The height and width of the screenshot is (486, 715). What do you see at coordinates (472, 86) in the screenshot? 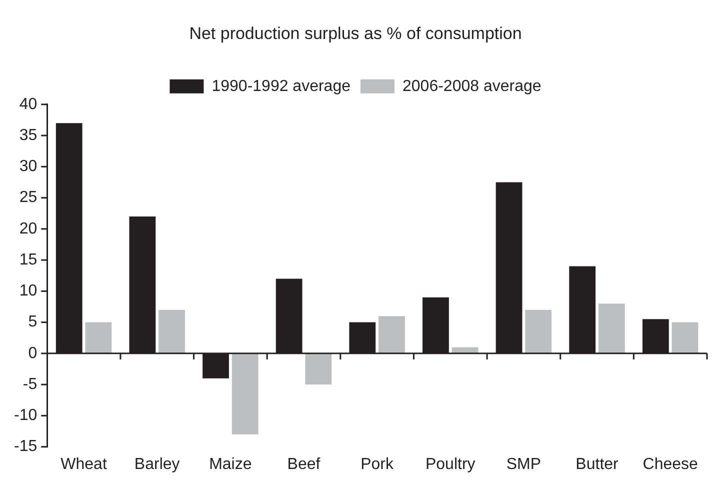
I see `legend-label: 2006-2008 average` at bounding box center [472, 86].